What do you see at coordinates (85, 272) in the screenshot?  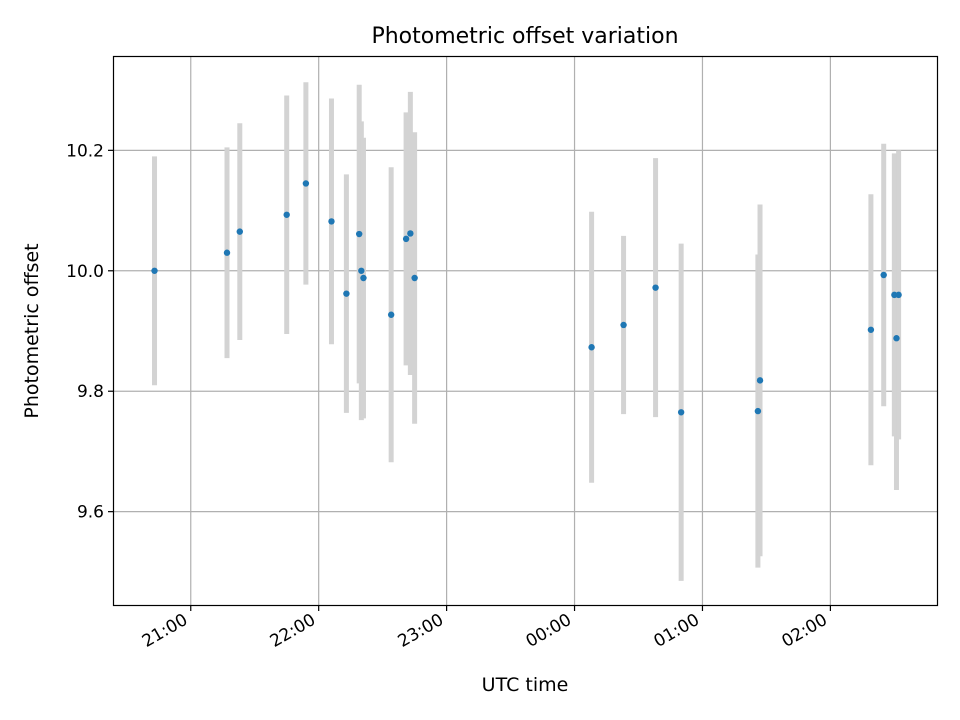 I see `y-tick-label: 10.0` at bounding box center [85, 272].